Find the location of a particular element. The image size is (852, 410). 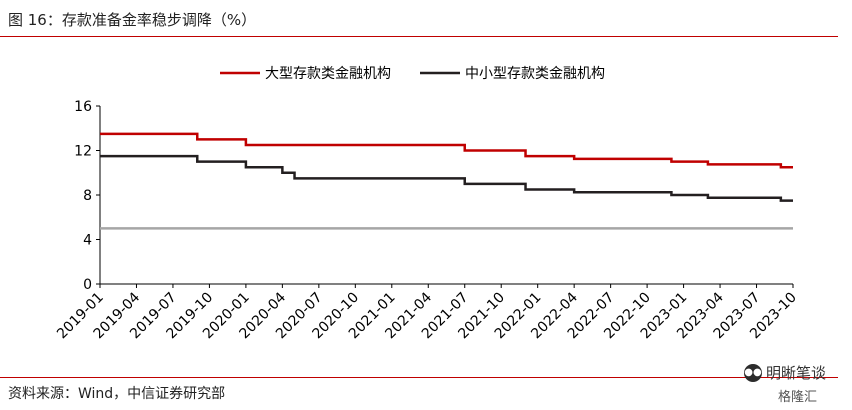

y-tick-label: 12 is located at coordinates (83, 152).